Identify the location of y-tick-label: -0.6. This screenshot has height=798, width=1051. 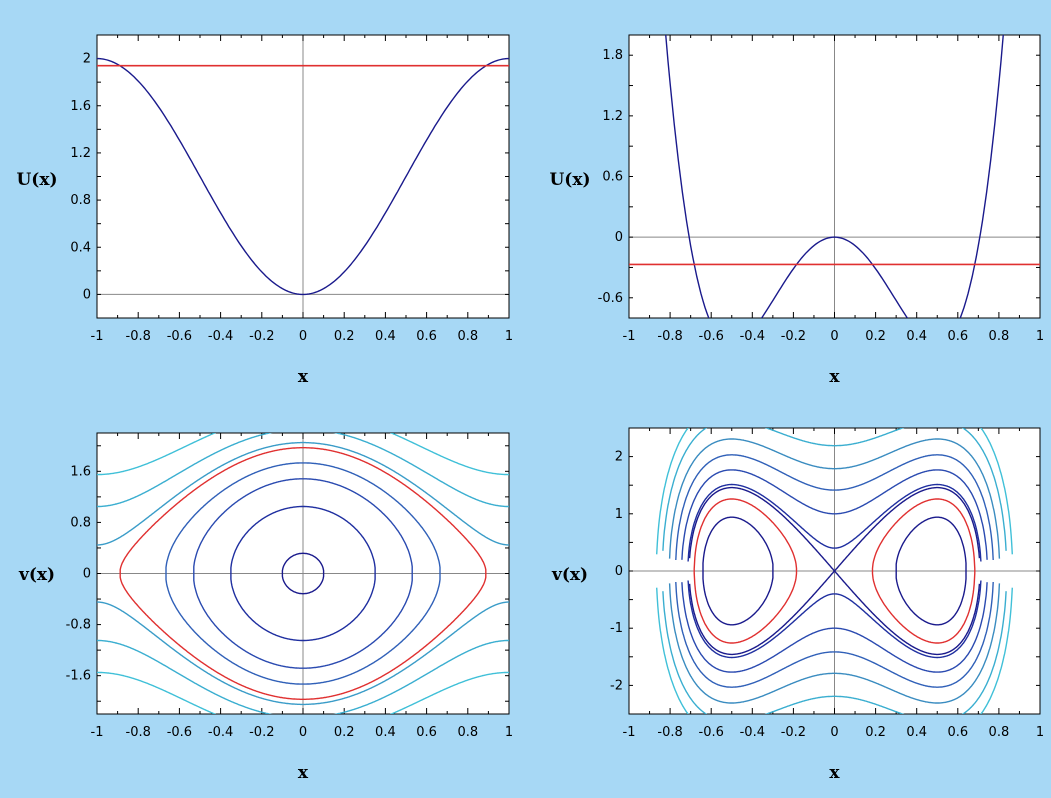
(610, 298).